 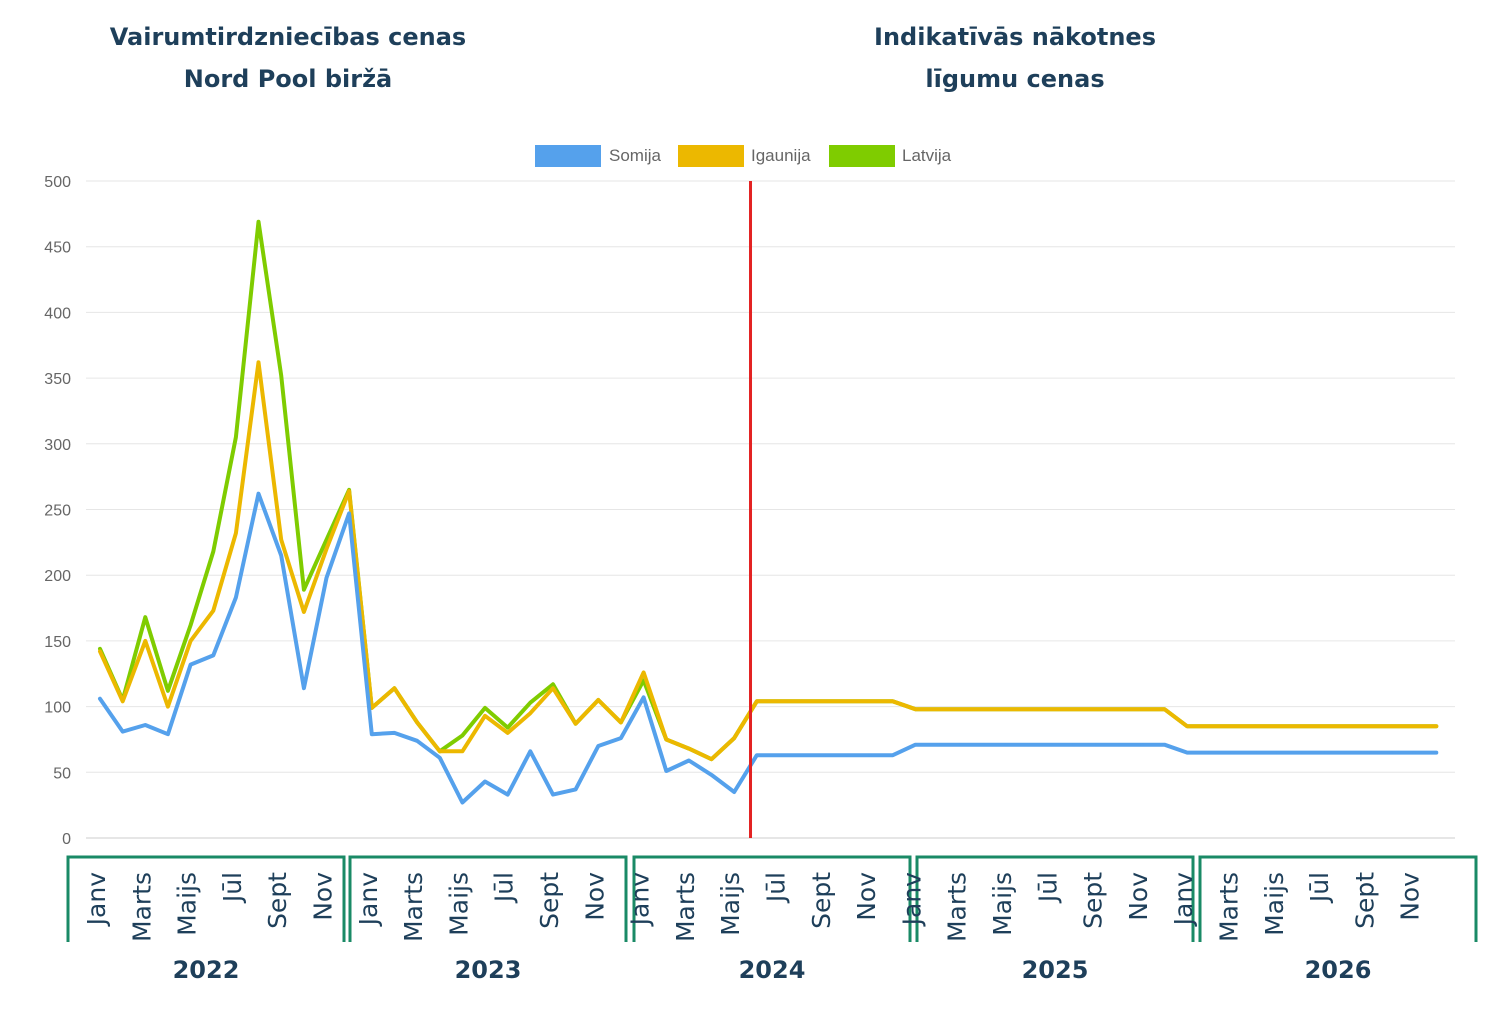 What do you see at coordinates (1410, 896) in the screenshot?
I see `x-tick-label: Nov` at bounding box center [1410, 896].